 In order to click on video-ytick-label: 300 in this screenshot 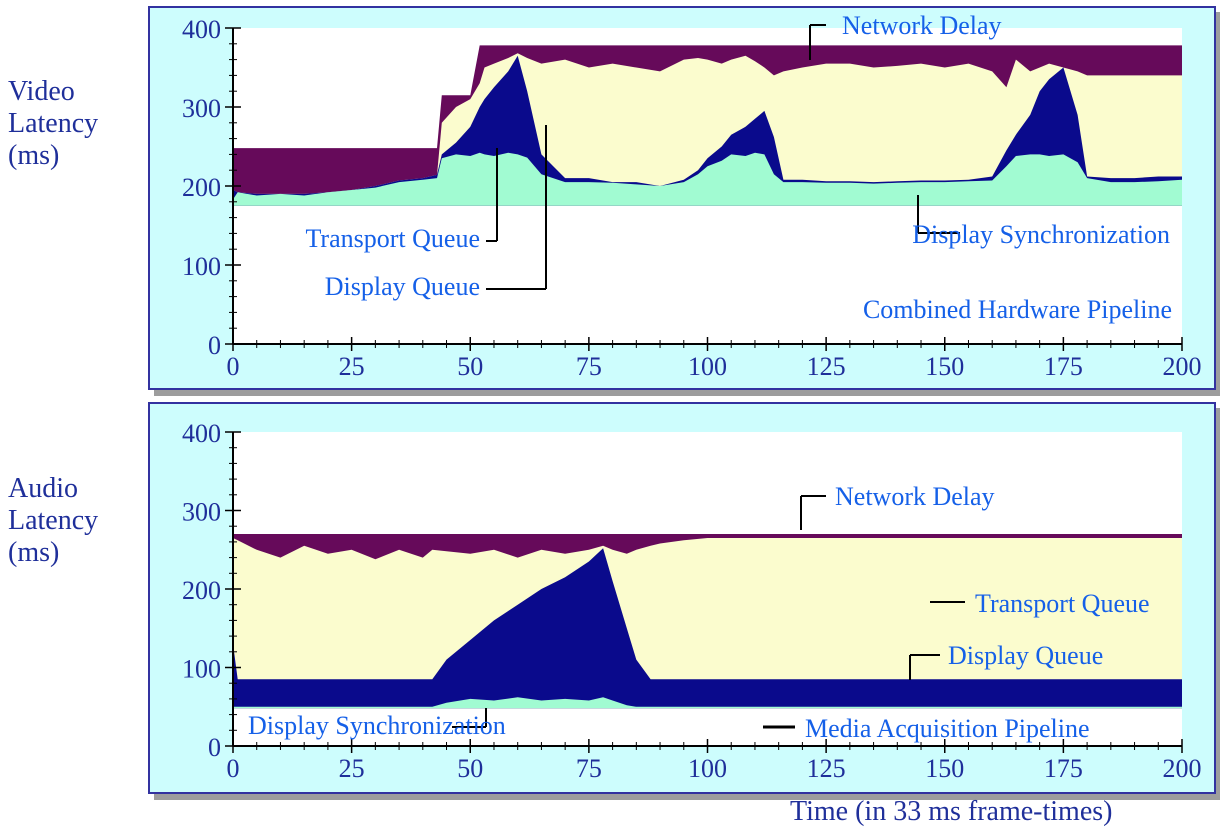, I will do `click(201, 108)`.